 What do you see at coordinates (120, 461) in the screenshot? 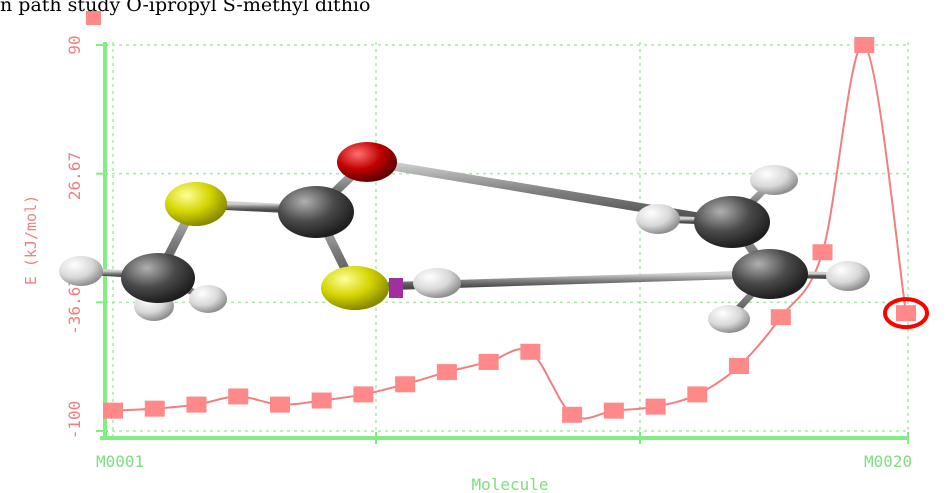
I see `x-tick-label-first: M0001` at bounding box center [120, 461].